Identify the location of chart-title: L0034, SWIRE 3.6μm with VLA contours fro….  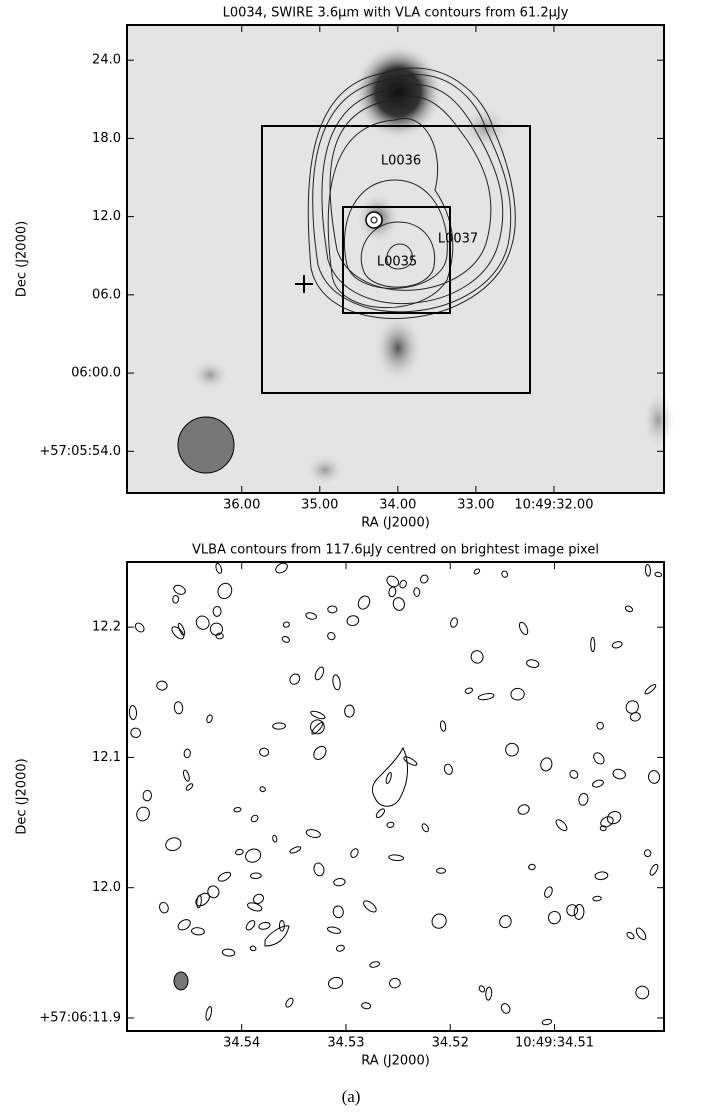
(396, 13).